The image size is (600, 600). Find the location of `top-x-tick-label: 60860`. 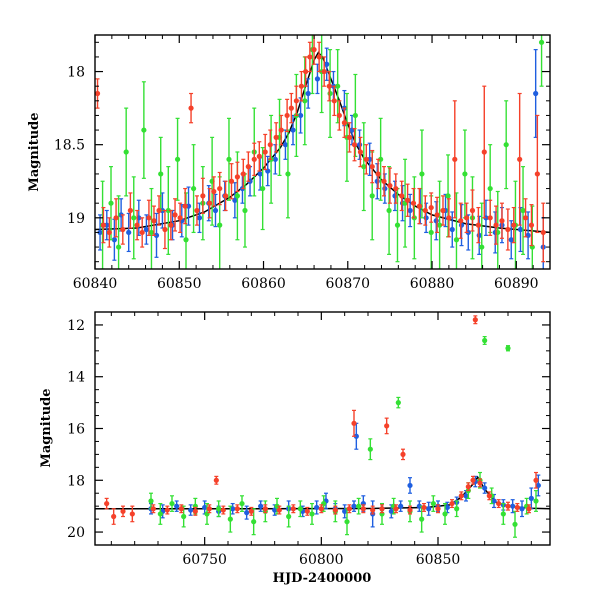

top-x-tick-label: 60860 is located at coordinates (263, 284).